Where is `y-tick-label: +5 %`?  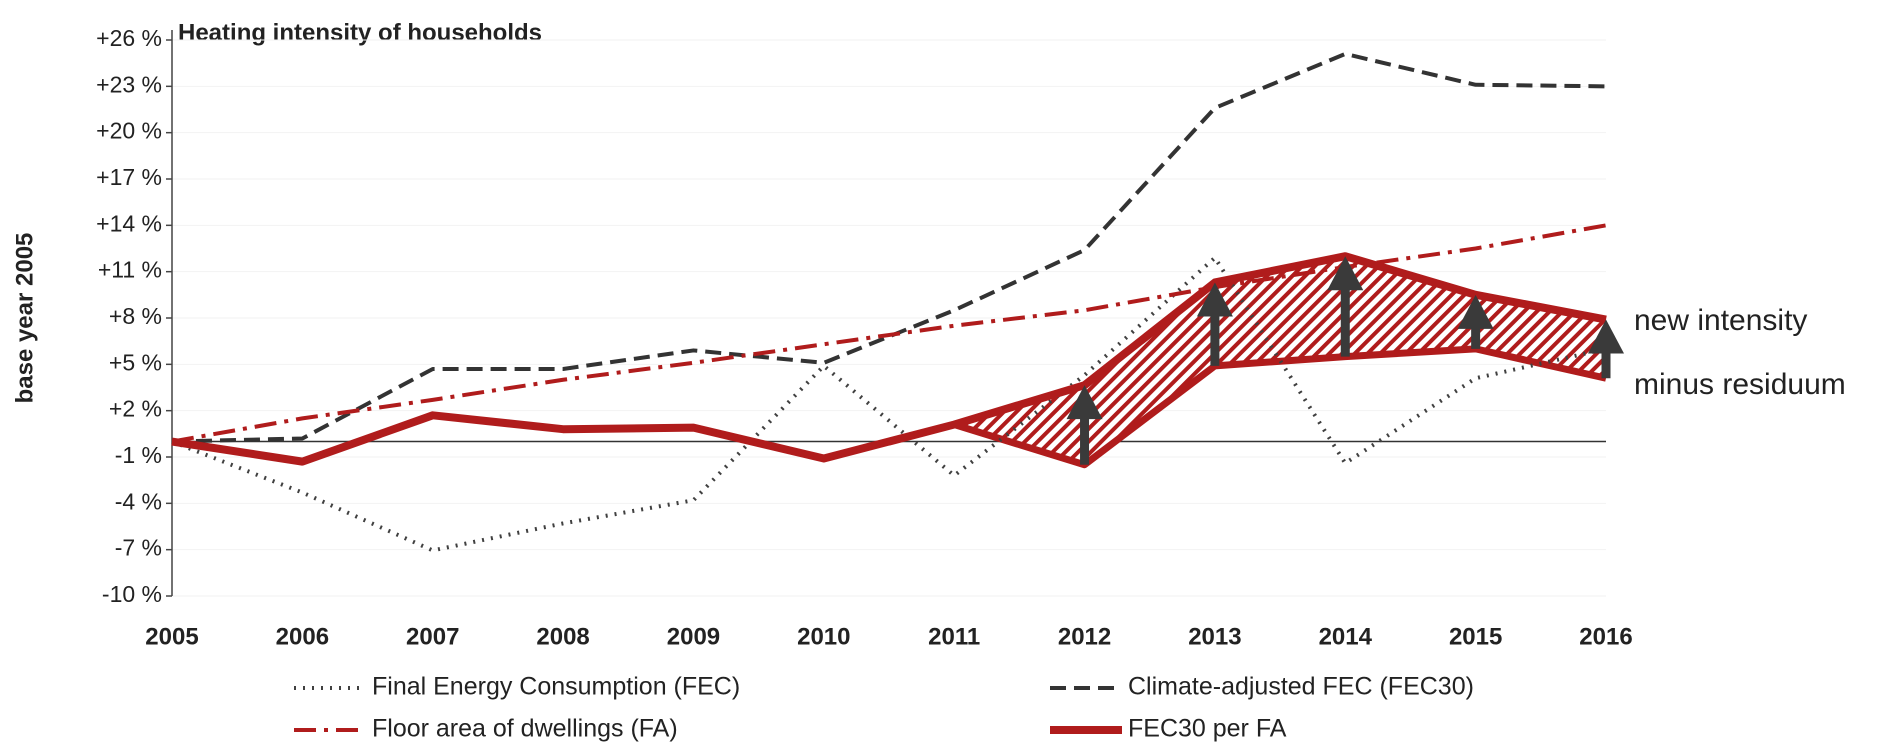
y-tick-label: +5 % is located at coordinates (135, 362).